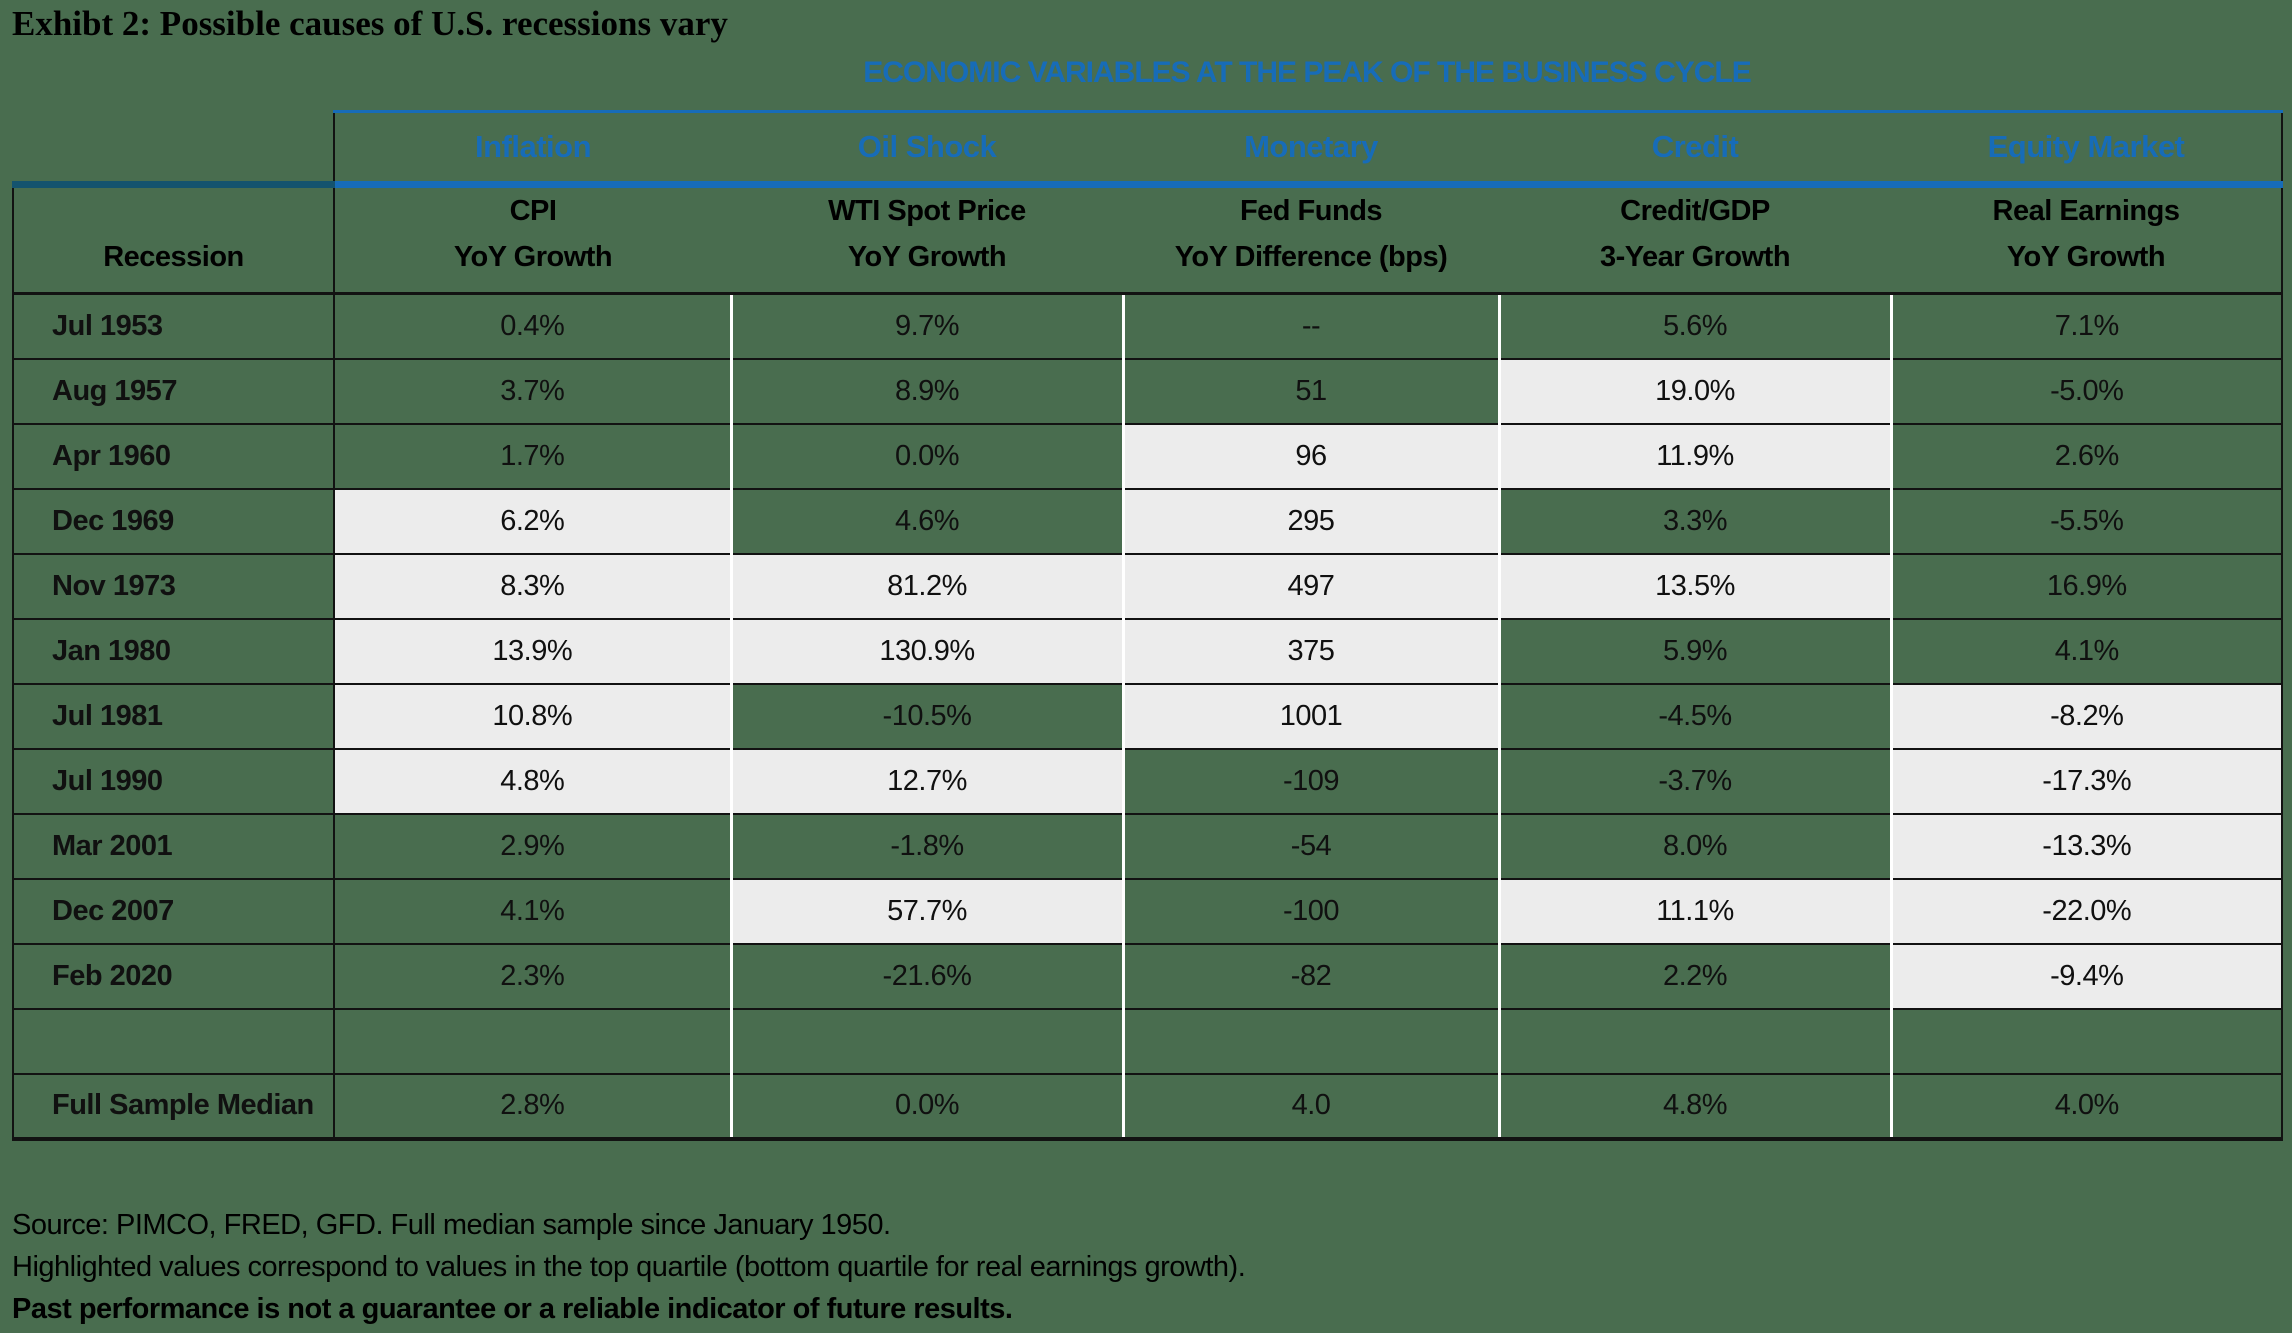 The height and width of the screenshot is (1333, 2292). I want to click on table-cell: 8.3%, so click(532, 586).